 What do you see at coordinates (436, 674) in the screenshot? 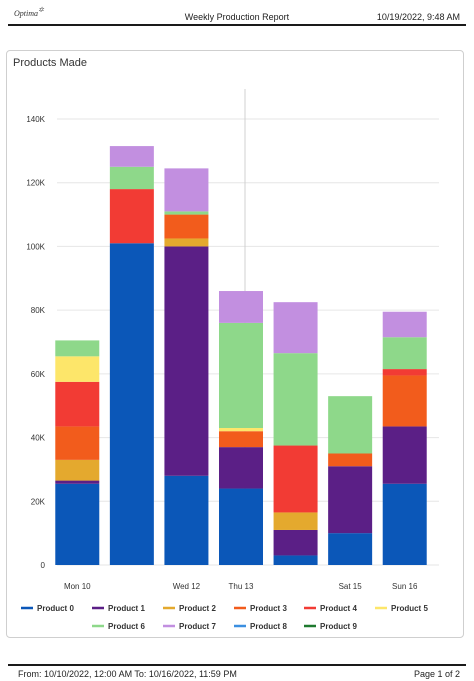
I see `page-number: Page 1 of 2` at bounding box center [436, 674].